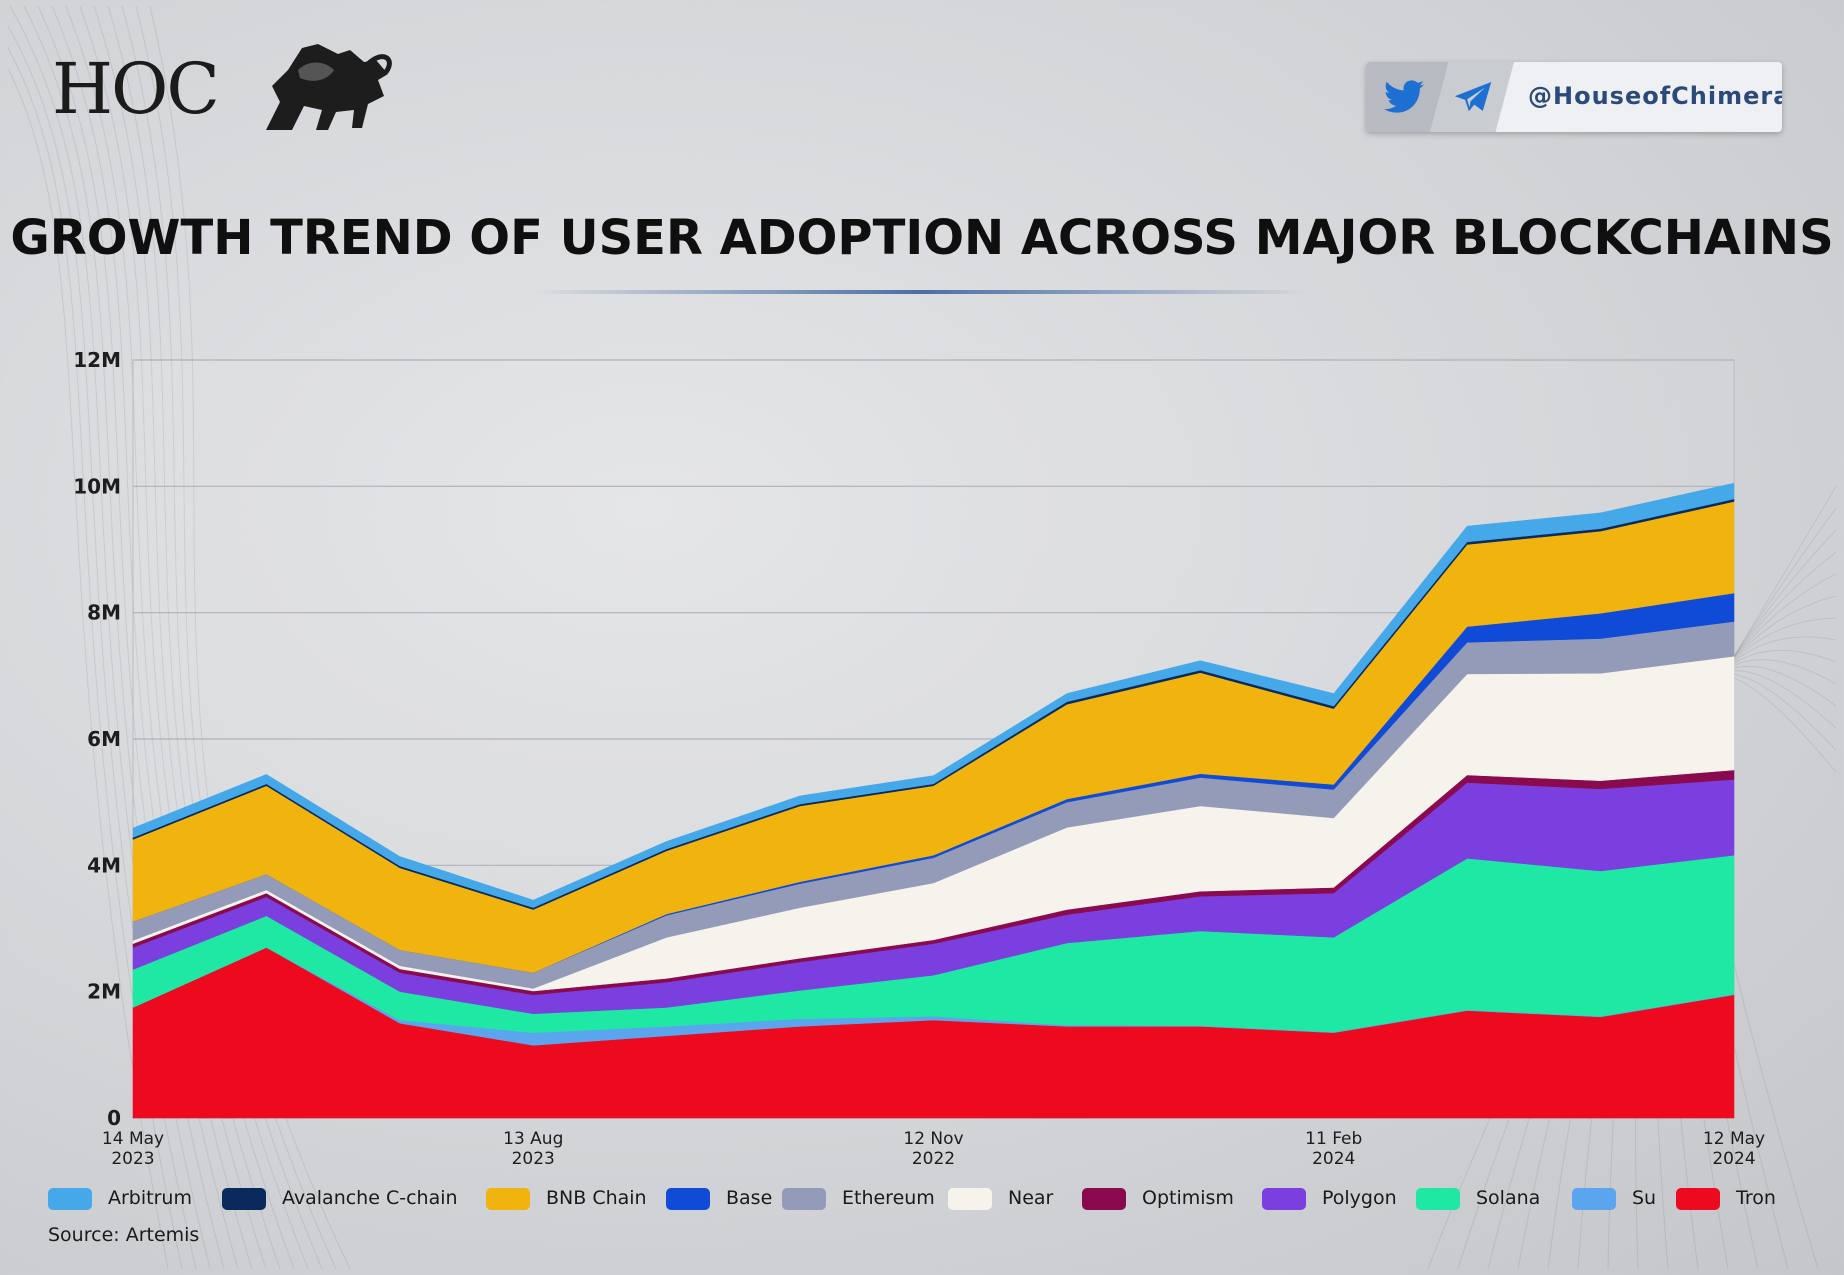  Describe the element at coordinates (104, 992) in the screenshot. I see `y-tick-label: 2M` at that location.